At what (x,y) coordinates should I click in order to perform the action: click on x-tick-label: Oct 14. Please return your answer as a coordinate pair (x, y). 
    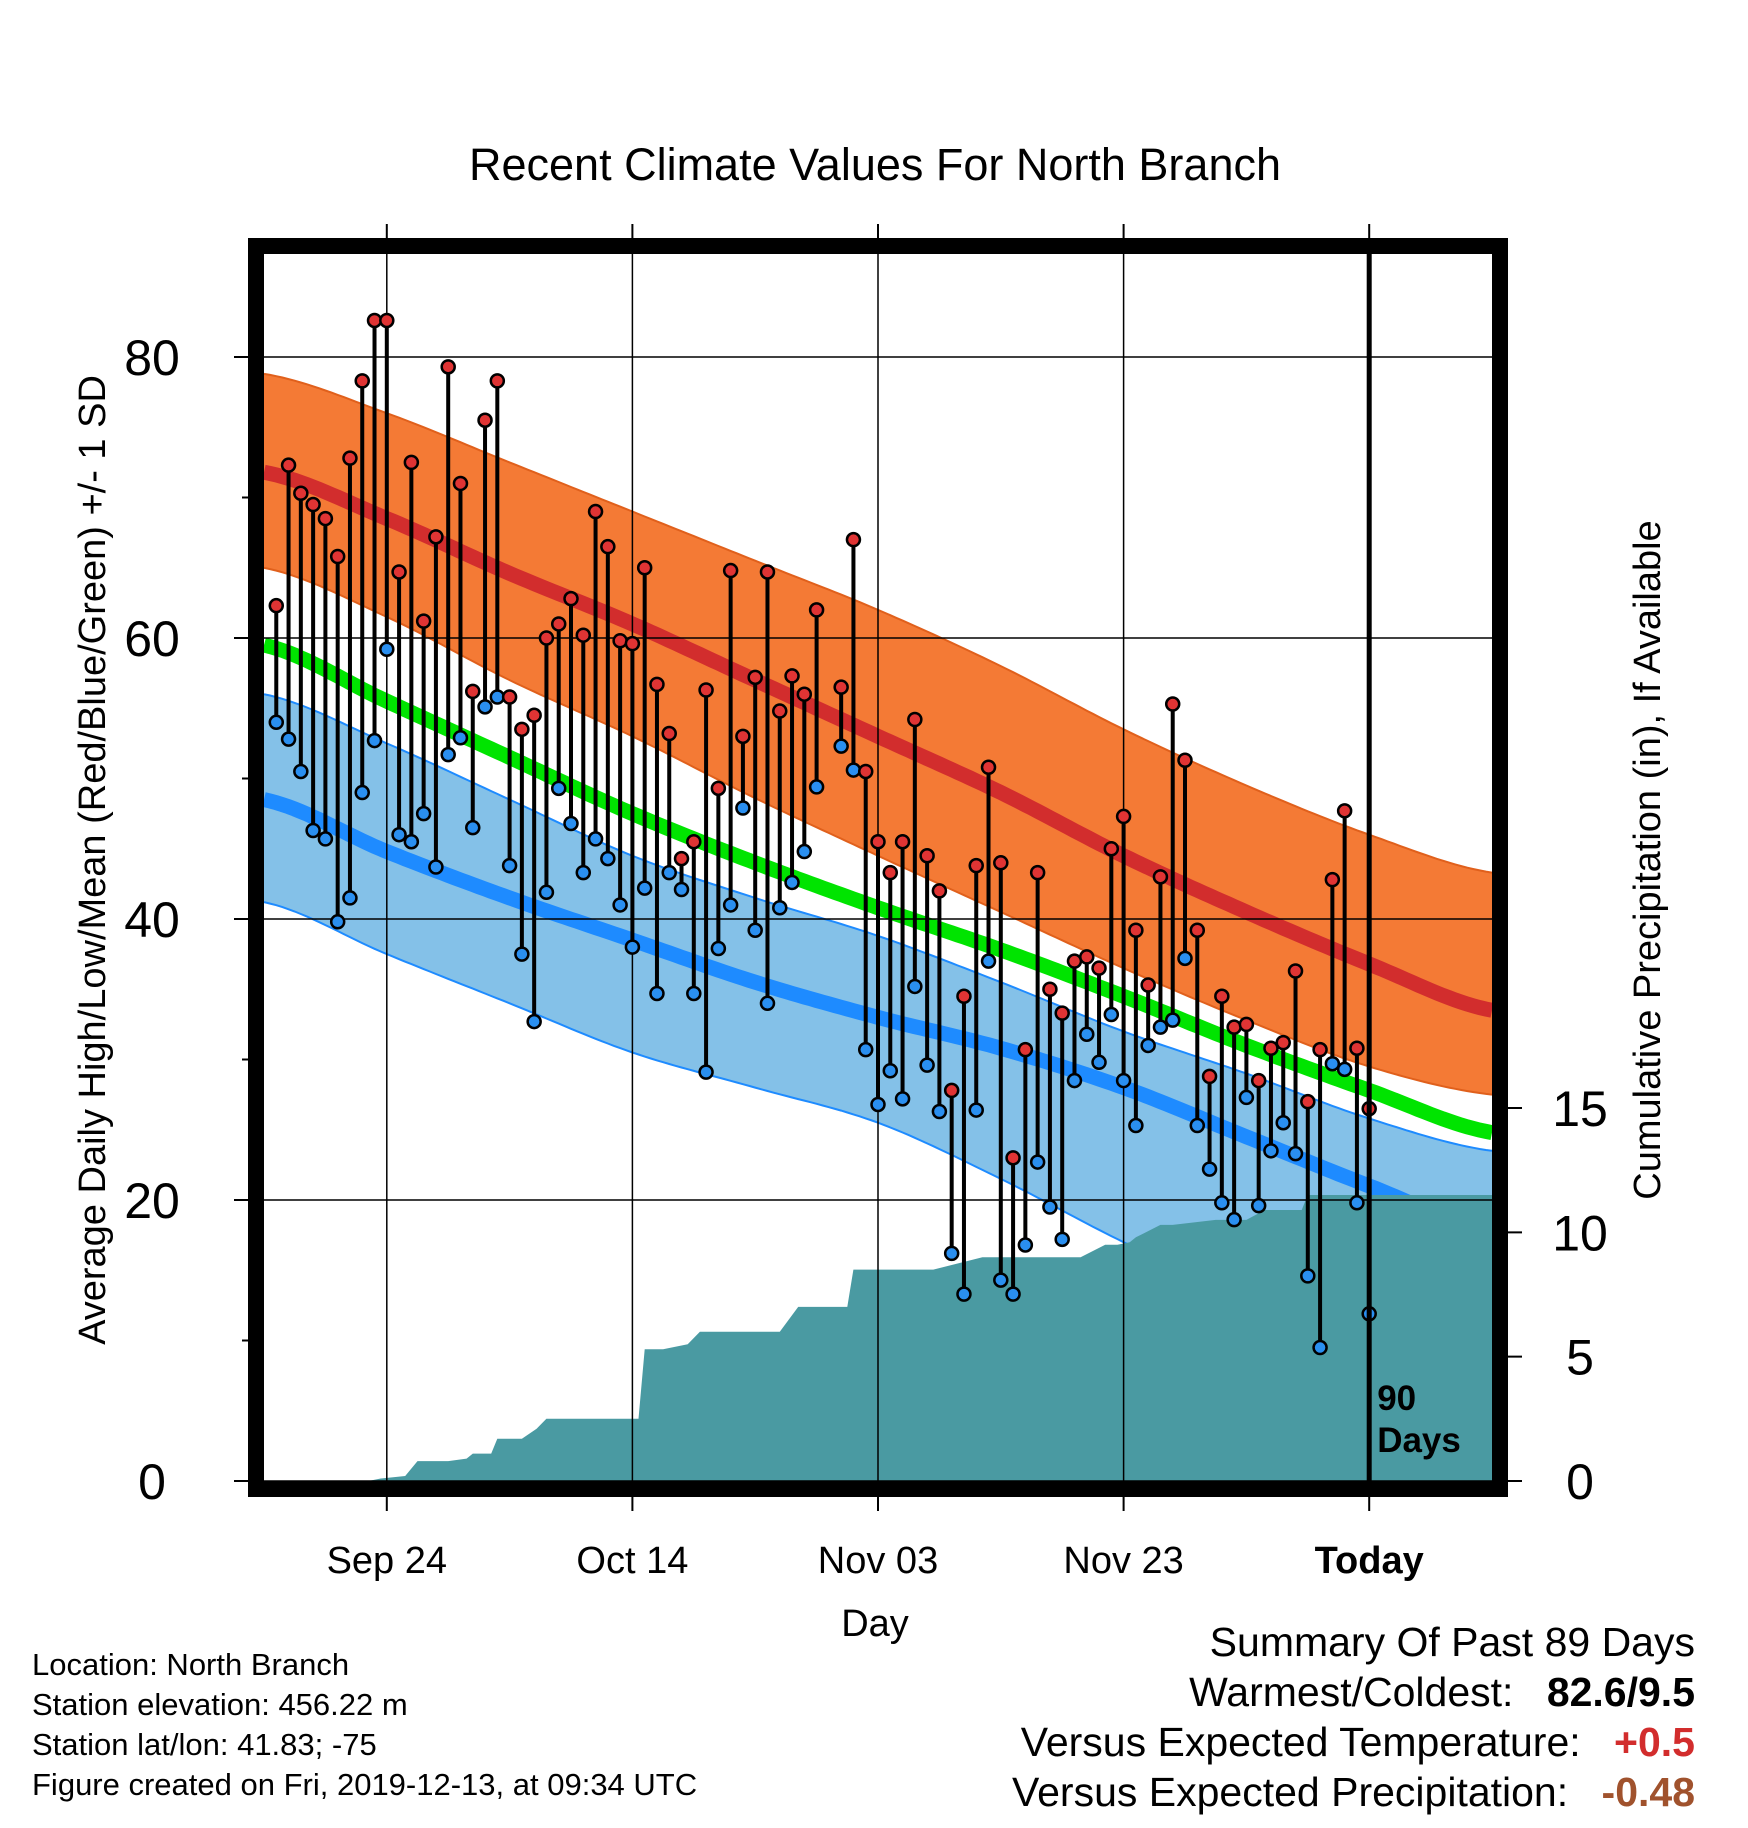
    Looking at the image, I should click on (632, 1561).